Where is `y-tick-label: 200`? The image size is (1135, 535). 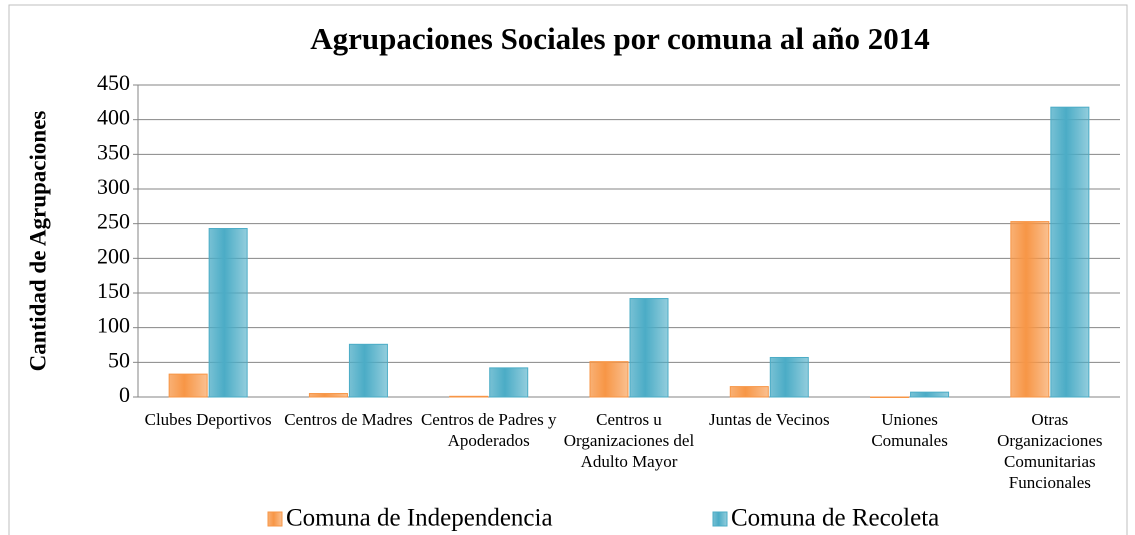 y-tick-label: 200 is located at coordinates (113, 255).